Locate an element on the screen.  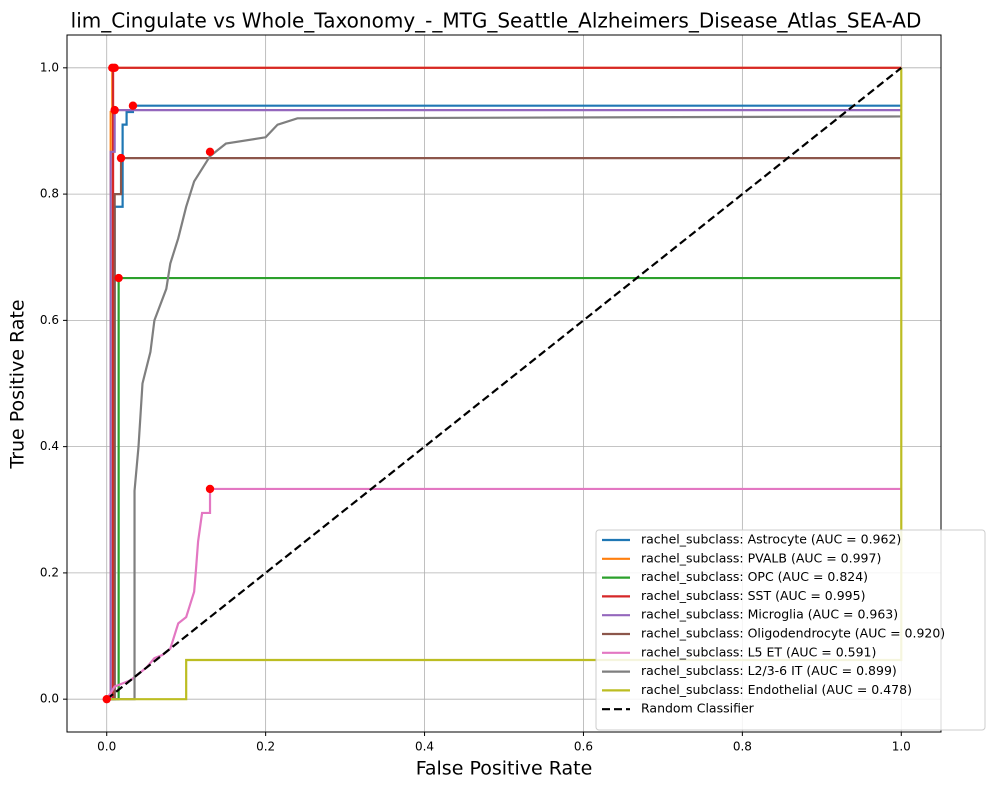
legend-label: rachel_subclass: L5 ET (AUC = 0.591) is located at coordinates (758, 651).